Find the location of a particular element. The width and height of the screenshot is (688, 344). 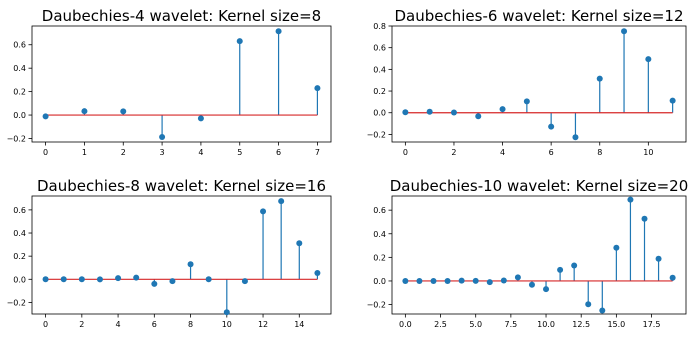

x-tick-label: 5.0 is located at coordinates (475, 324).